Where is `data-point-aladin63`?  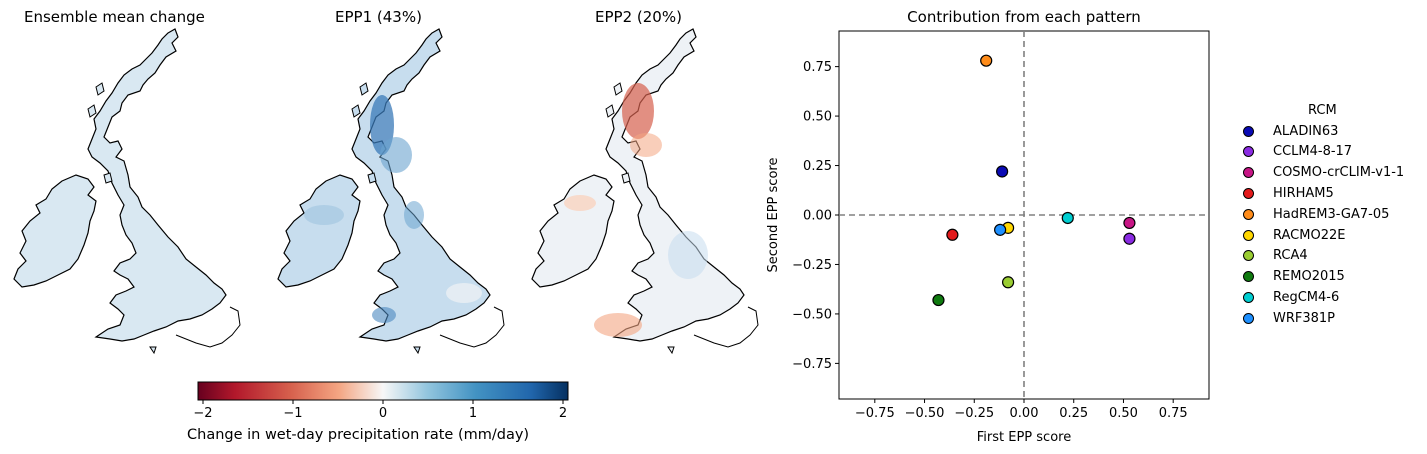 data-point-aladin63 is located at coordinates (1002, 171).